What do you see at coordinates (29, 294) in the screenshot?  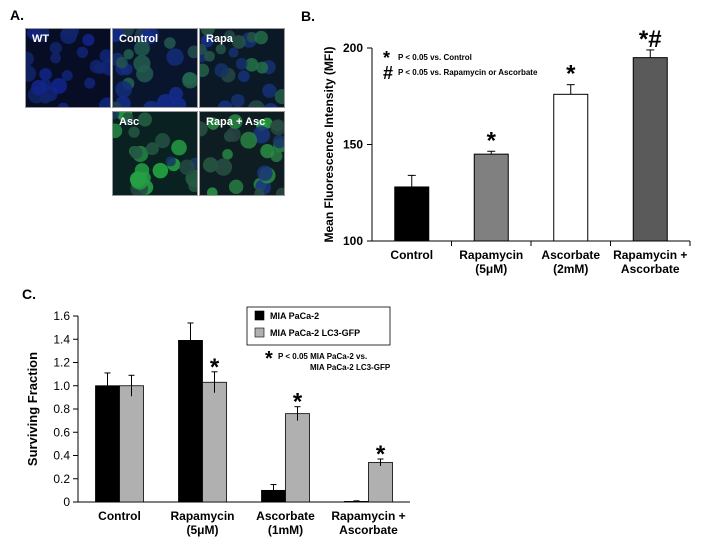 I see `panel-c-label: C.` at bounding box center [29, 294].